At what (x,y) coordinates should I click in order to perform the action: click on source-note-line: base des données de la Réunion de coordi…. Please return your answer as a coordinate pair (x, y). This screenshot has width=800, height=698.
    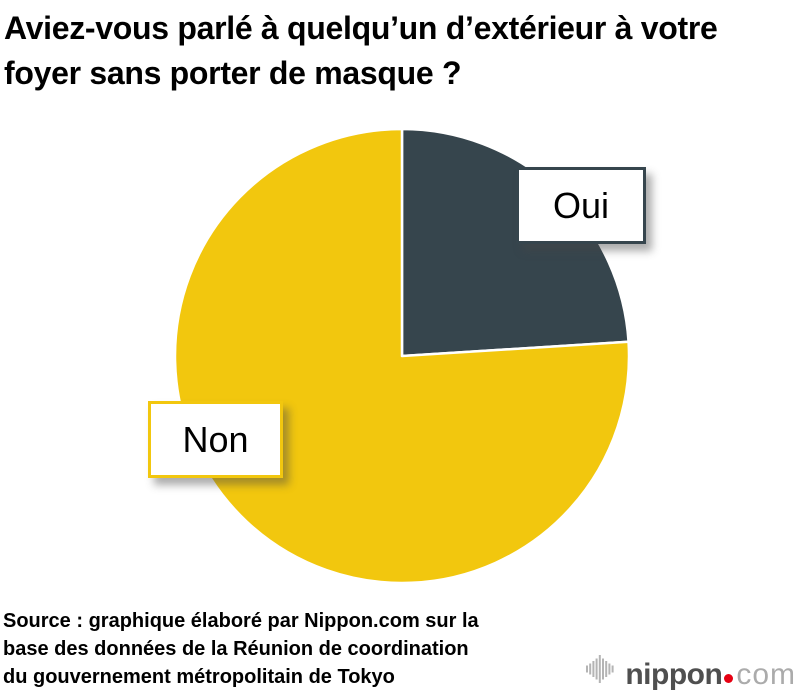
    Looking at the image, I should click on (236, 649).